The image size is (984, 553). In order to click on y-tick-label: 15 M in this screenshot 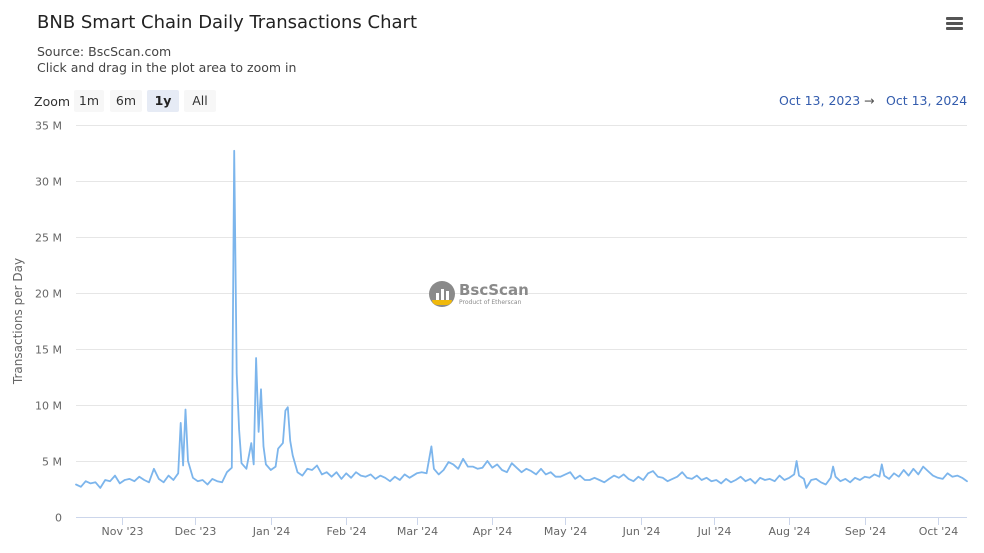, I will do `click(48, 350)`.